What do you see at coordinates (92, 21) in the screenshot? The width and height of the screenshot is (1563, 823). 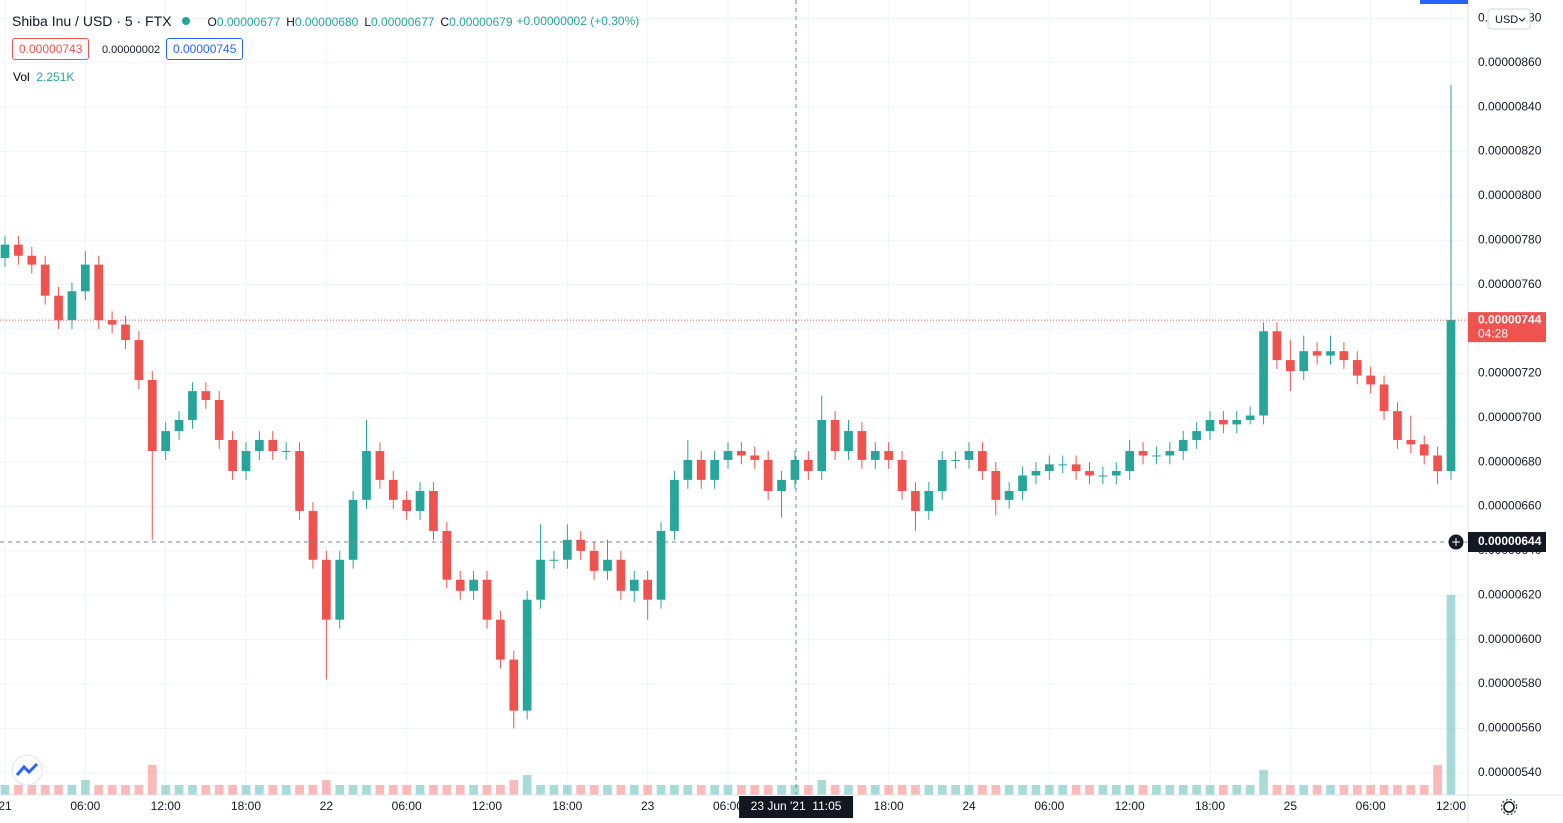 I see `symbol: Shiba Inu / USD · 5 · FTX` at bounding box center [92, 21].